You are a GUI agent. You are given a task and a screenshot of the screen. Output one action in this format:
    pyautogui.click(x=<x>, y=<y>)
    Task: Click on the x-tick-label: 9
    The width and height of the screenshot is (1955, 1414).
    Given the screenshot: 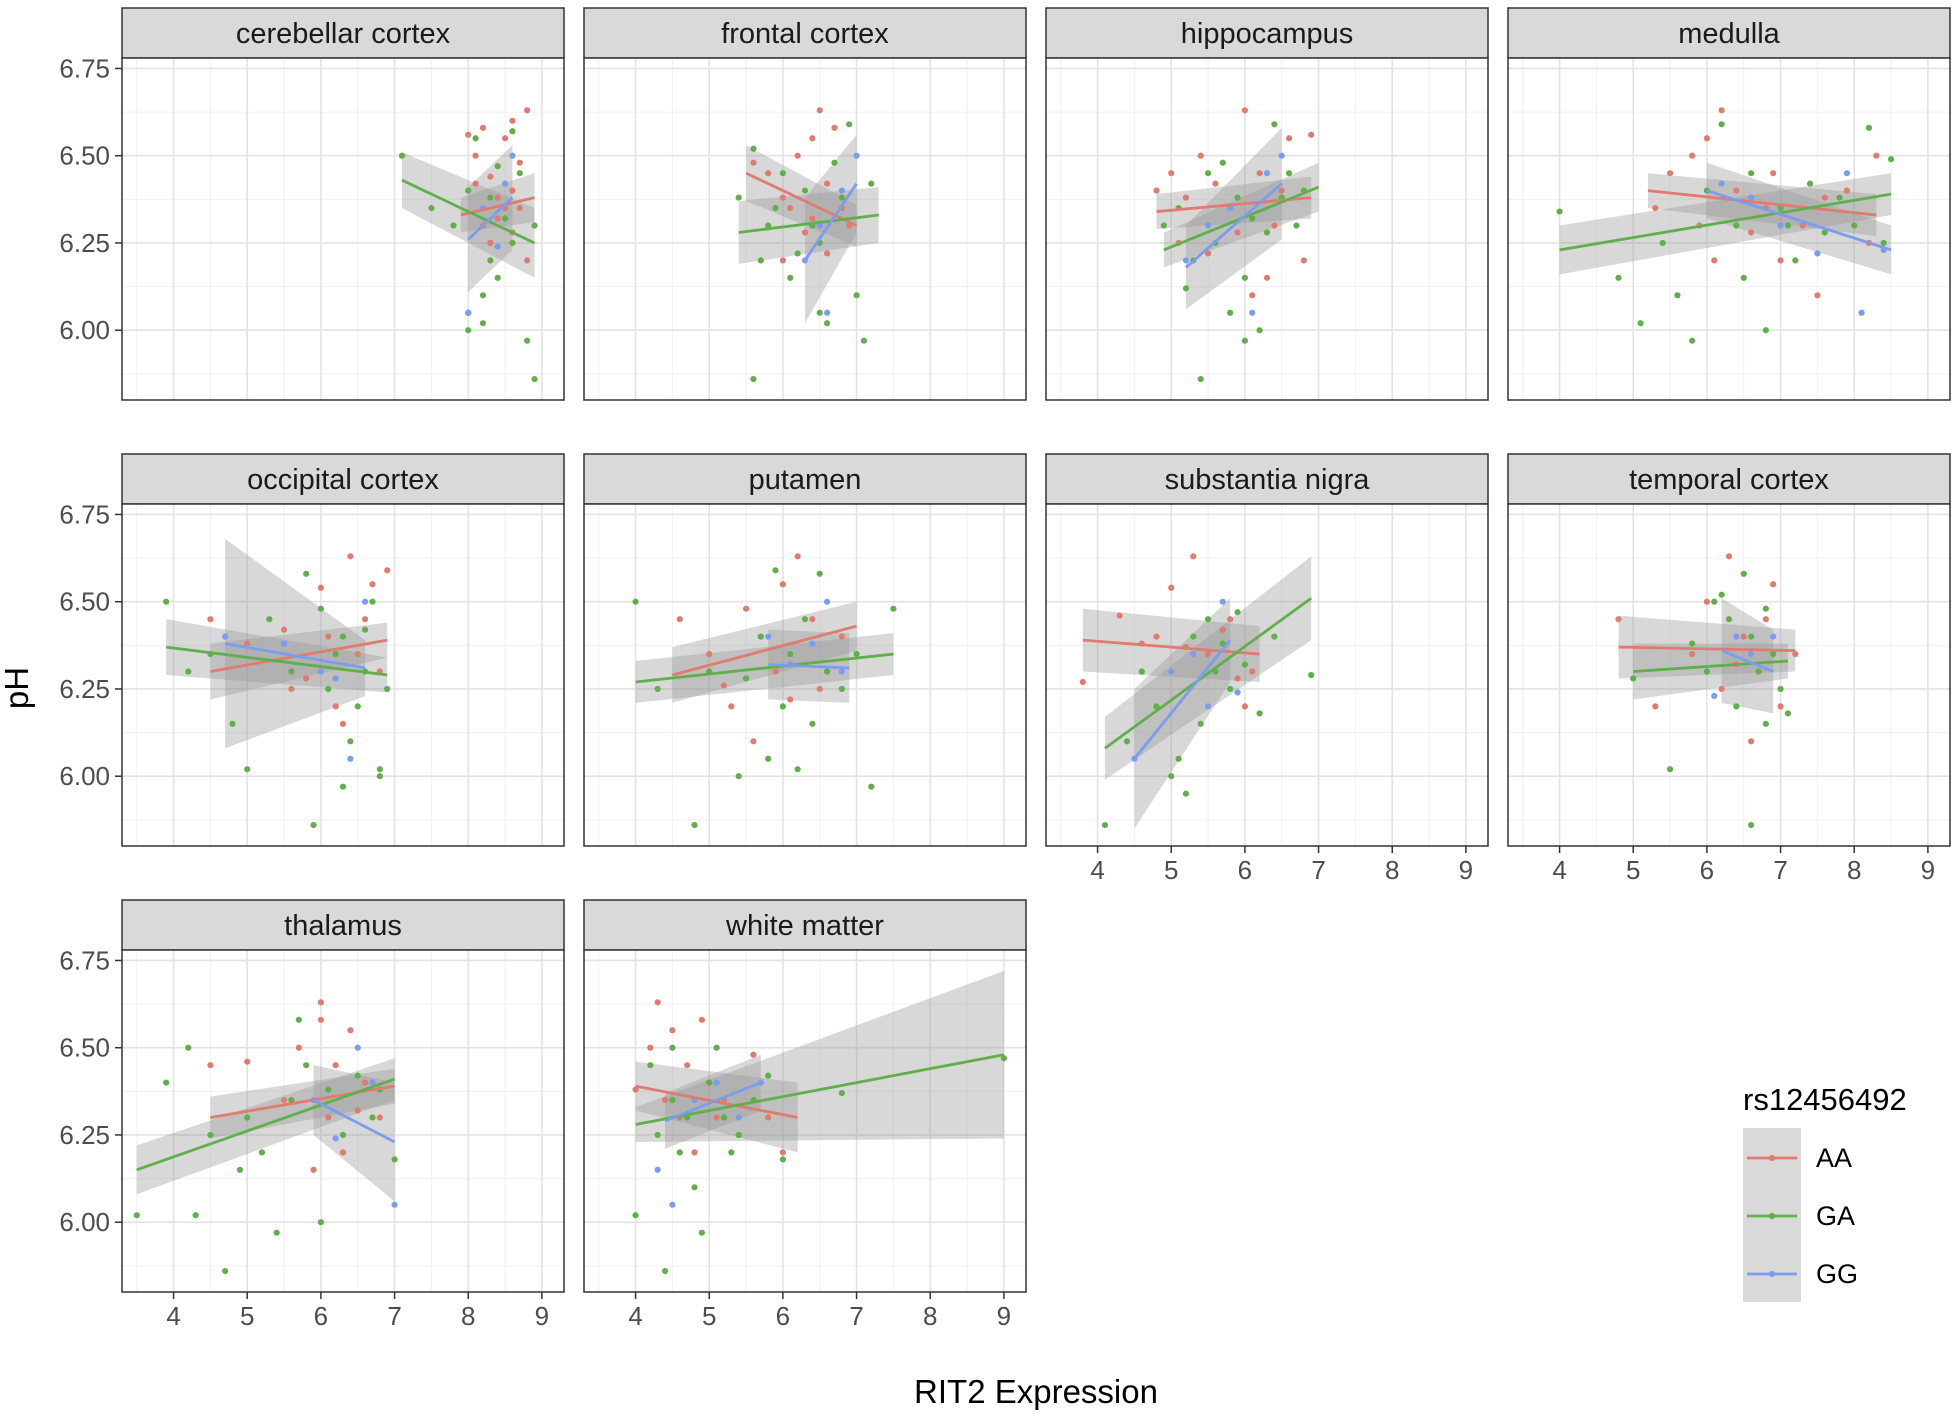 What is the action you would take?
    pyautogui.click(x=1466, y=870)
    